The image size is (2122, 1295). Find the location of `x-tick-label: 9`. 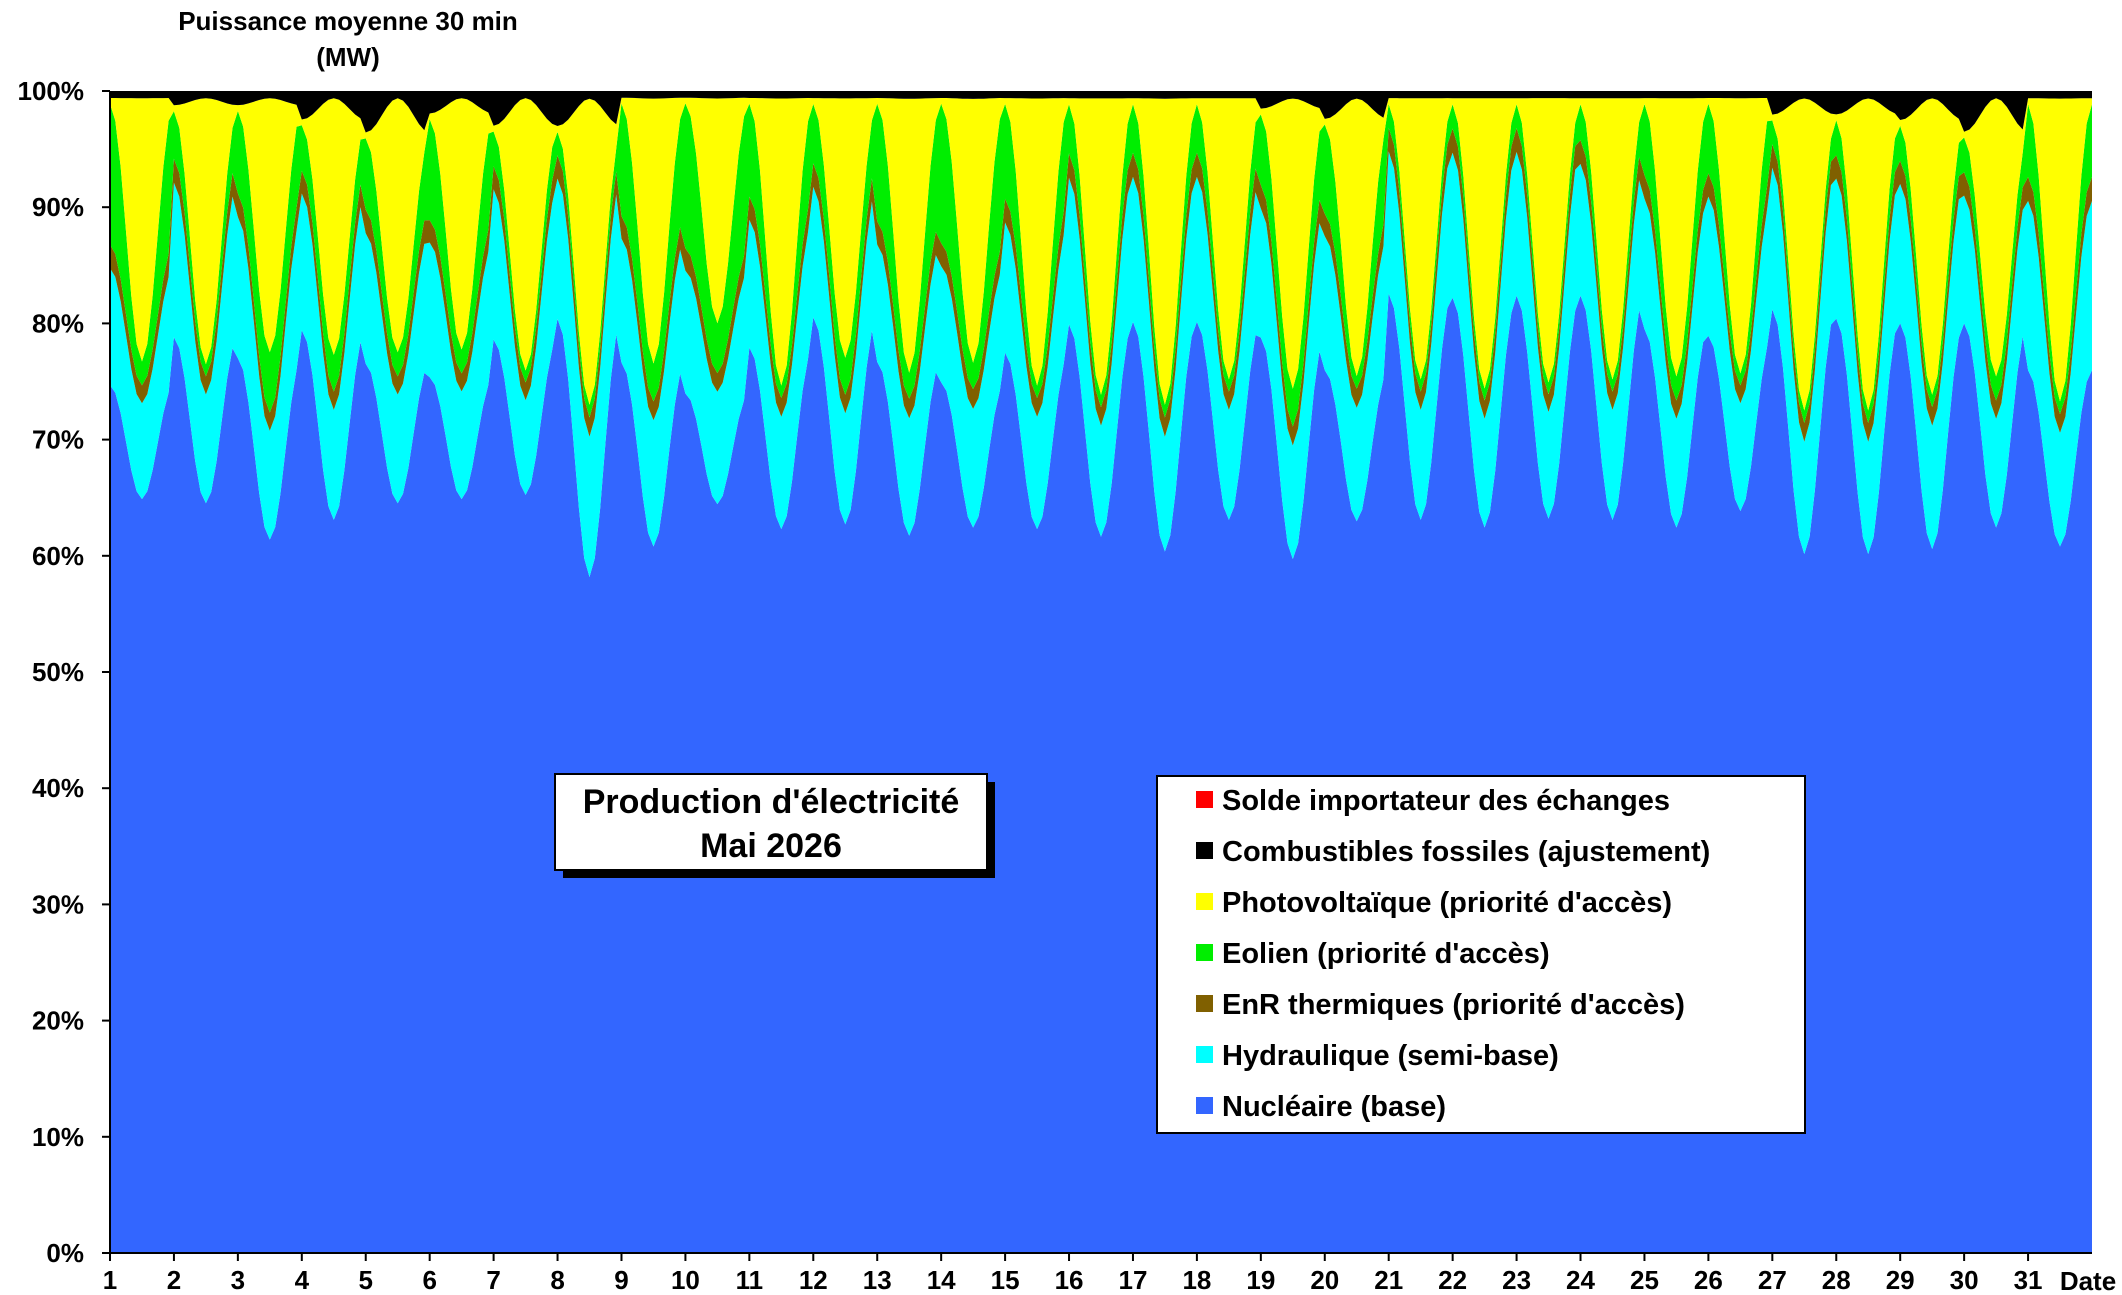

x-tick-label: 9 is located at coordinates (621, 1280).